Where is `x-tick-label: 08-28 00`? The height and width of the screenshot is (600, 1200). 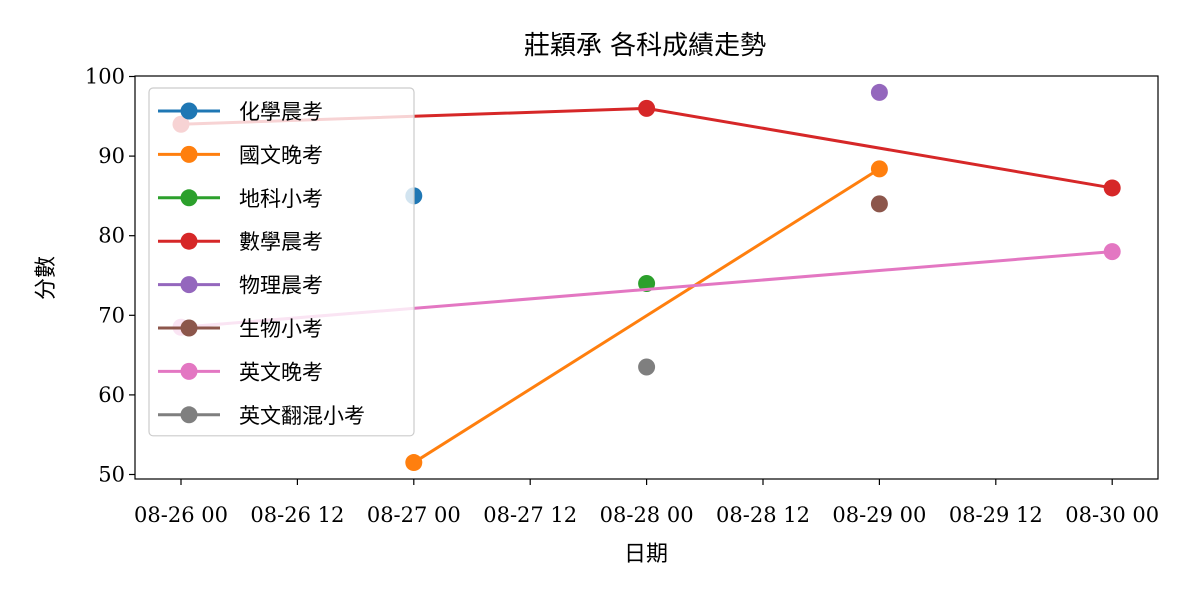
x-tick-label: 08-28 00 is located at coordinates (647, 515).